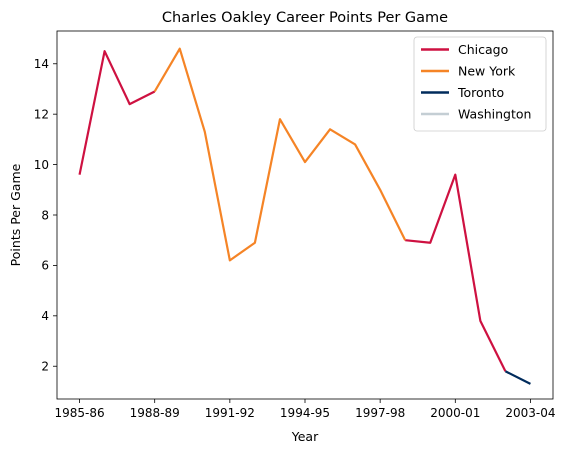 Image resolution: width=569 pixels, height=457 pixels. Describe the element at coordinates (45, 367) in the screenshot. I see `y-tick-label: 2` at that location.